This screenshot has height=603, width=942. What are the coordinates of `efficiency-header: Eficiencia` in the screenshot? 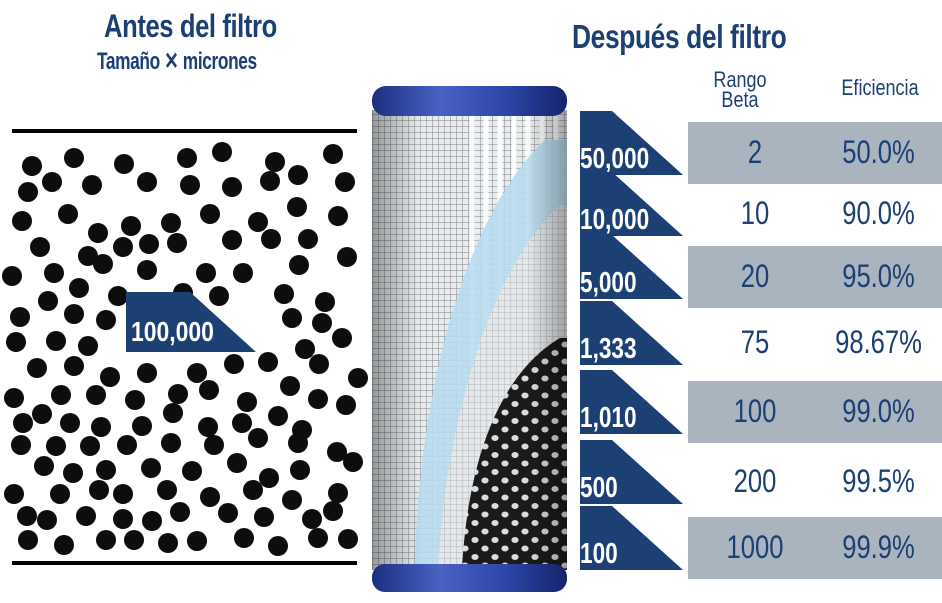 It's located at (880, 87).